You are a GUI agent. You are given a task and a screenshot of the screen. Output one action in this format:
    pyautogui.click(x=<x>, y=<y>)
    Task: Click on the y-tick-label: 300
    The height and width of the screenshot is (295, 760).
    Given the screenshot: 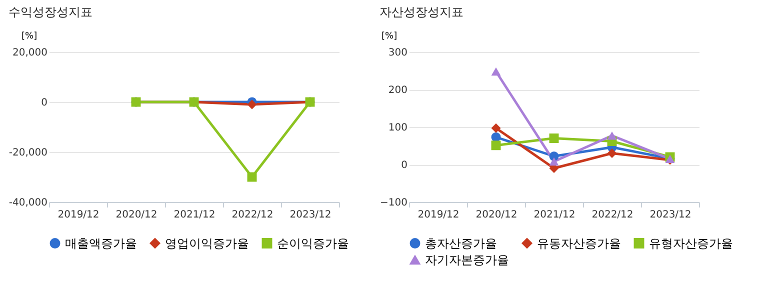 What is the action you would take?
    pyautogui.click(x=398, y=53)
    